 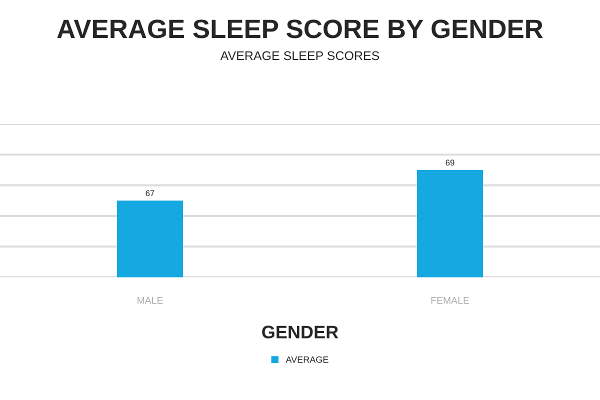 I want to click on chart-subtitle: AVERAGE SLEEP SCORES, so click(x=300, y=55).